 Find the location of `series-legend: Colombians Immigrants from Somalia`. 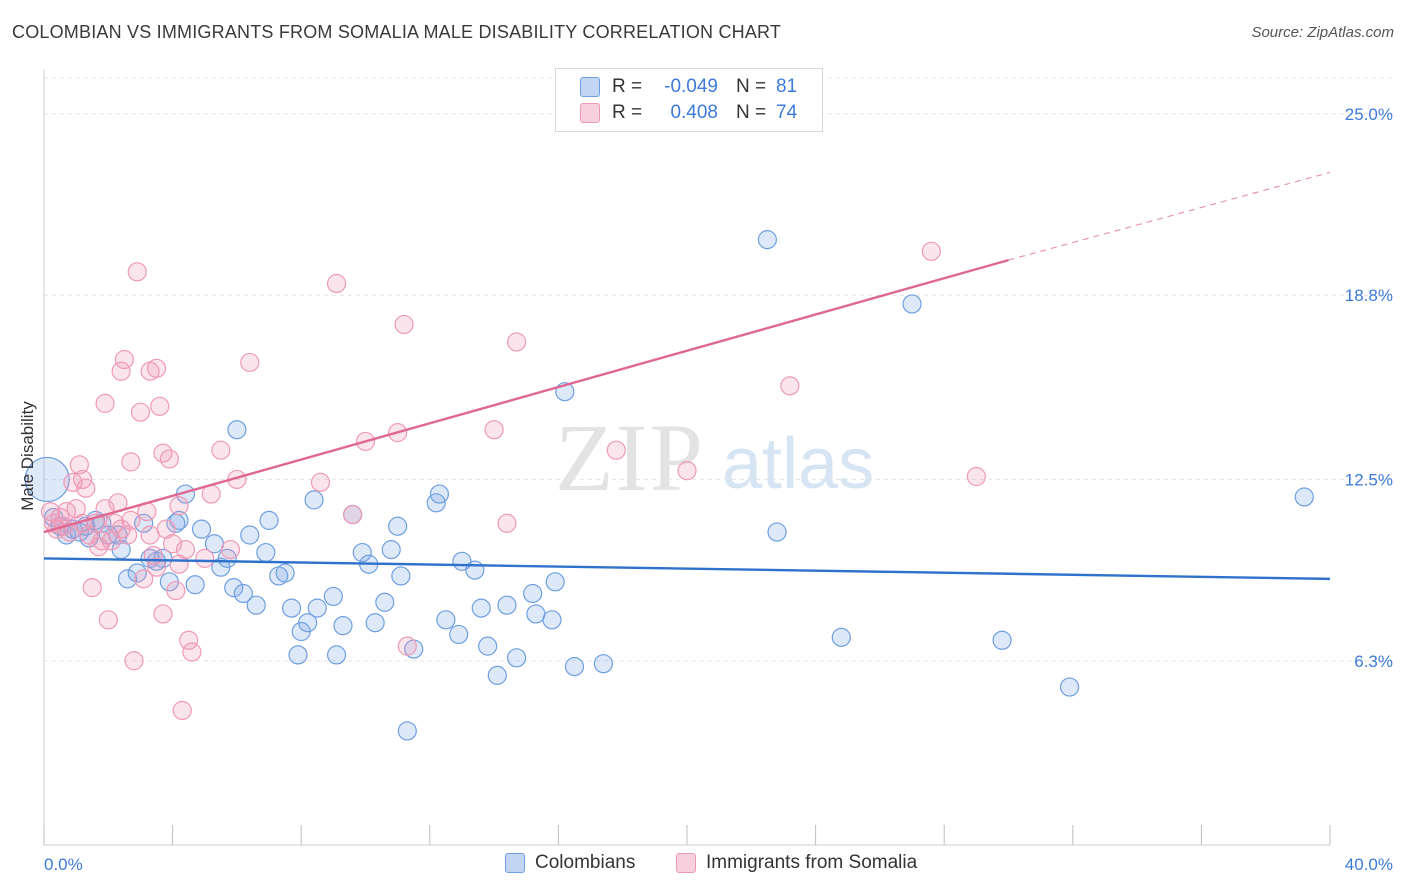

series-legend: Colombians Immigrants from Somalia is located at coordinates (703, 864).